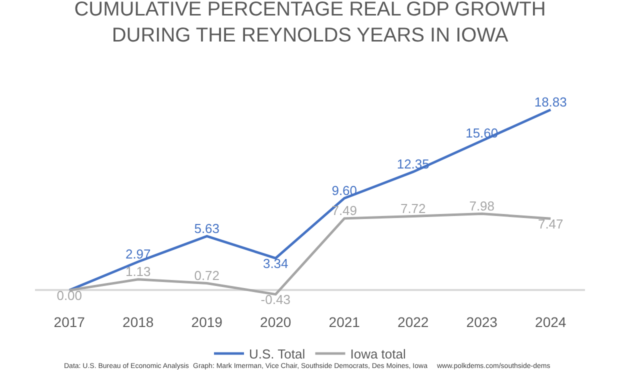  I want to click on data-label: 0.72, so click(207, 276).